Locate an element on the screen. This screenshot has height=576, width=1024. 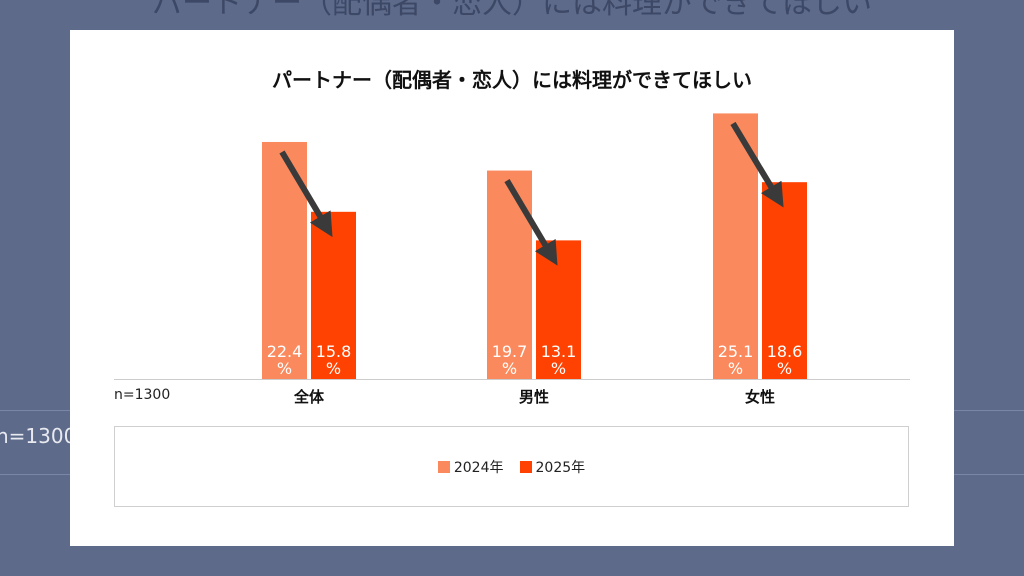
data-label: 19.7 is located at coordinates (510, 351).